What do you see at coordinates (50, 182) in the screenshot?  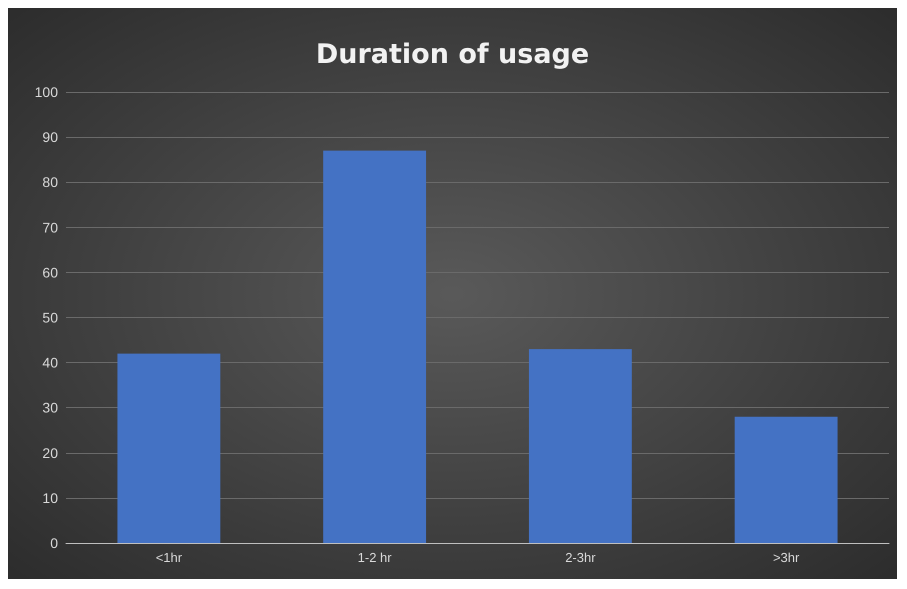 I see `y-tick-label: 80` at bounding box center [50, 182].